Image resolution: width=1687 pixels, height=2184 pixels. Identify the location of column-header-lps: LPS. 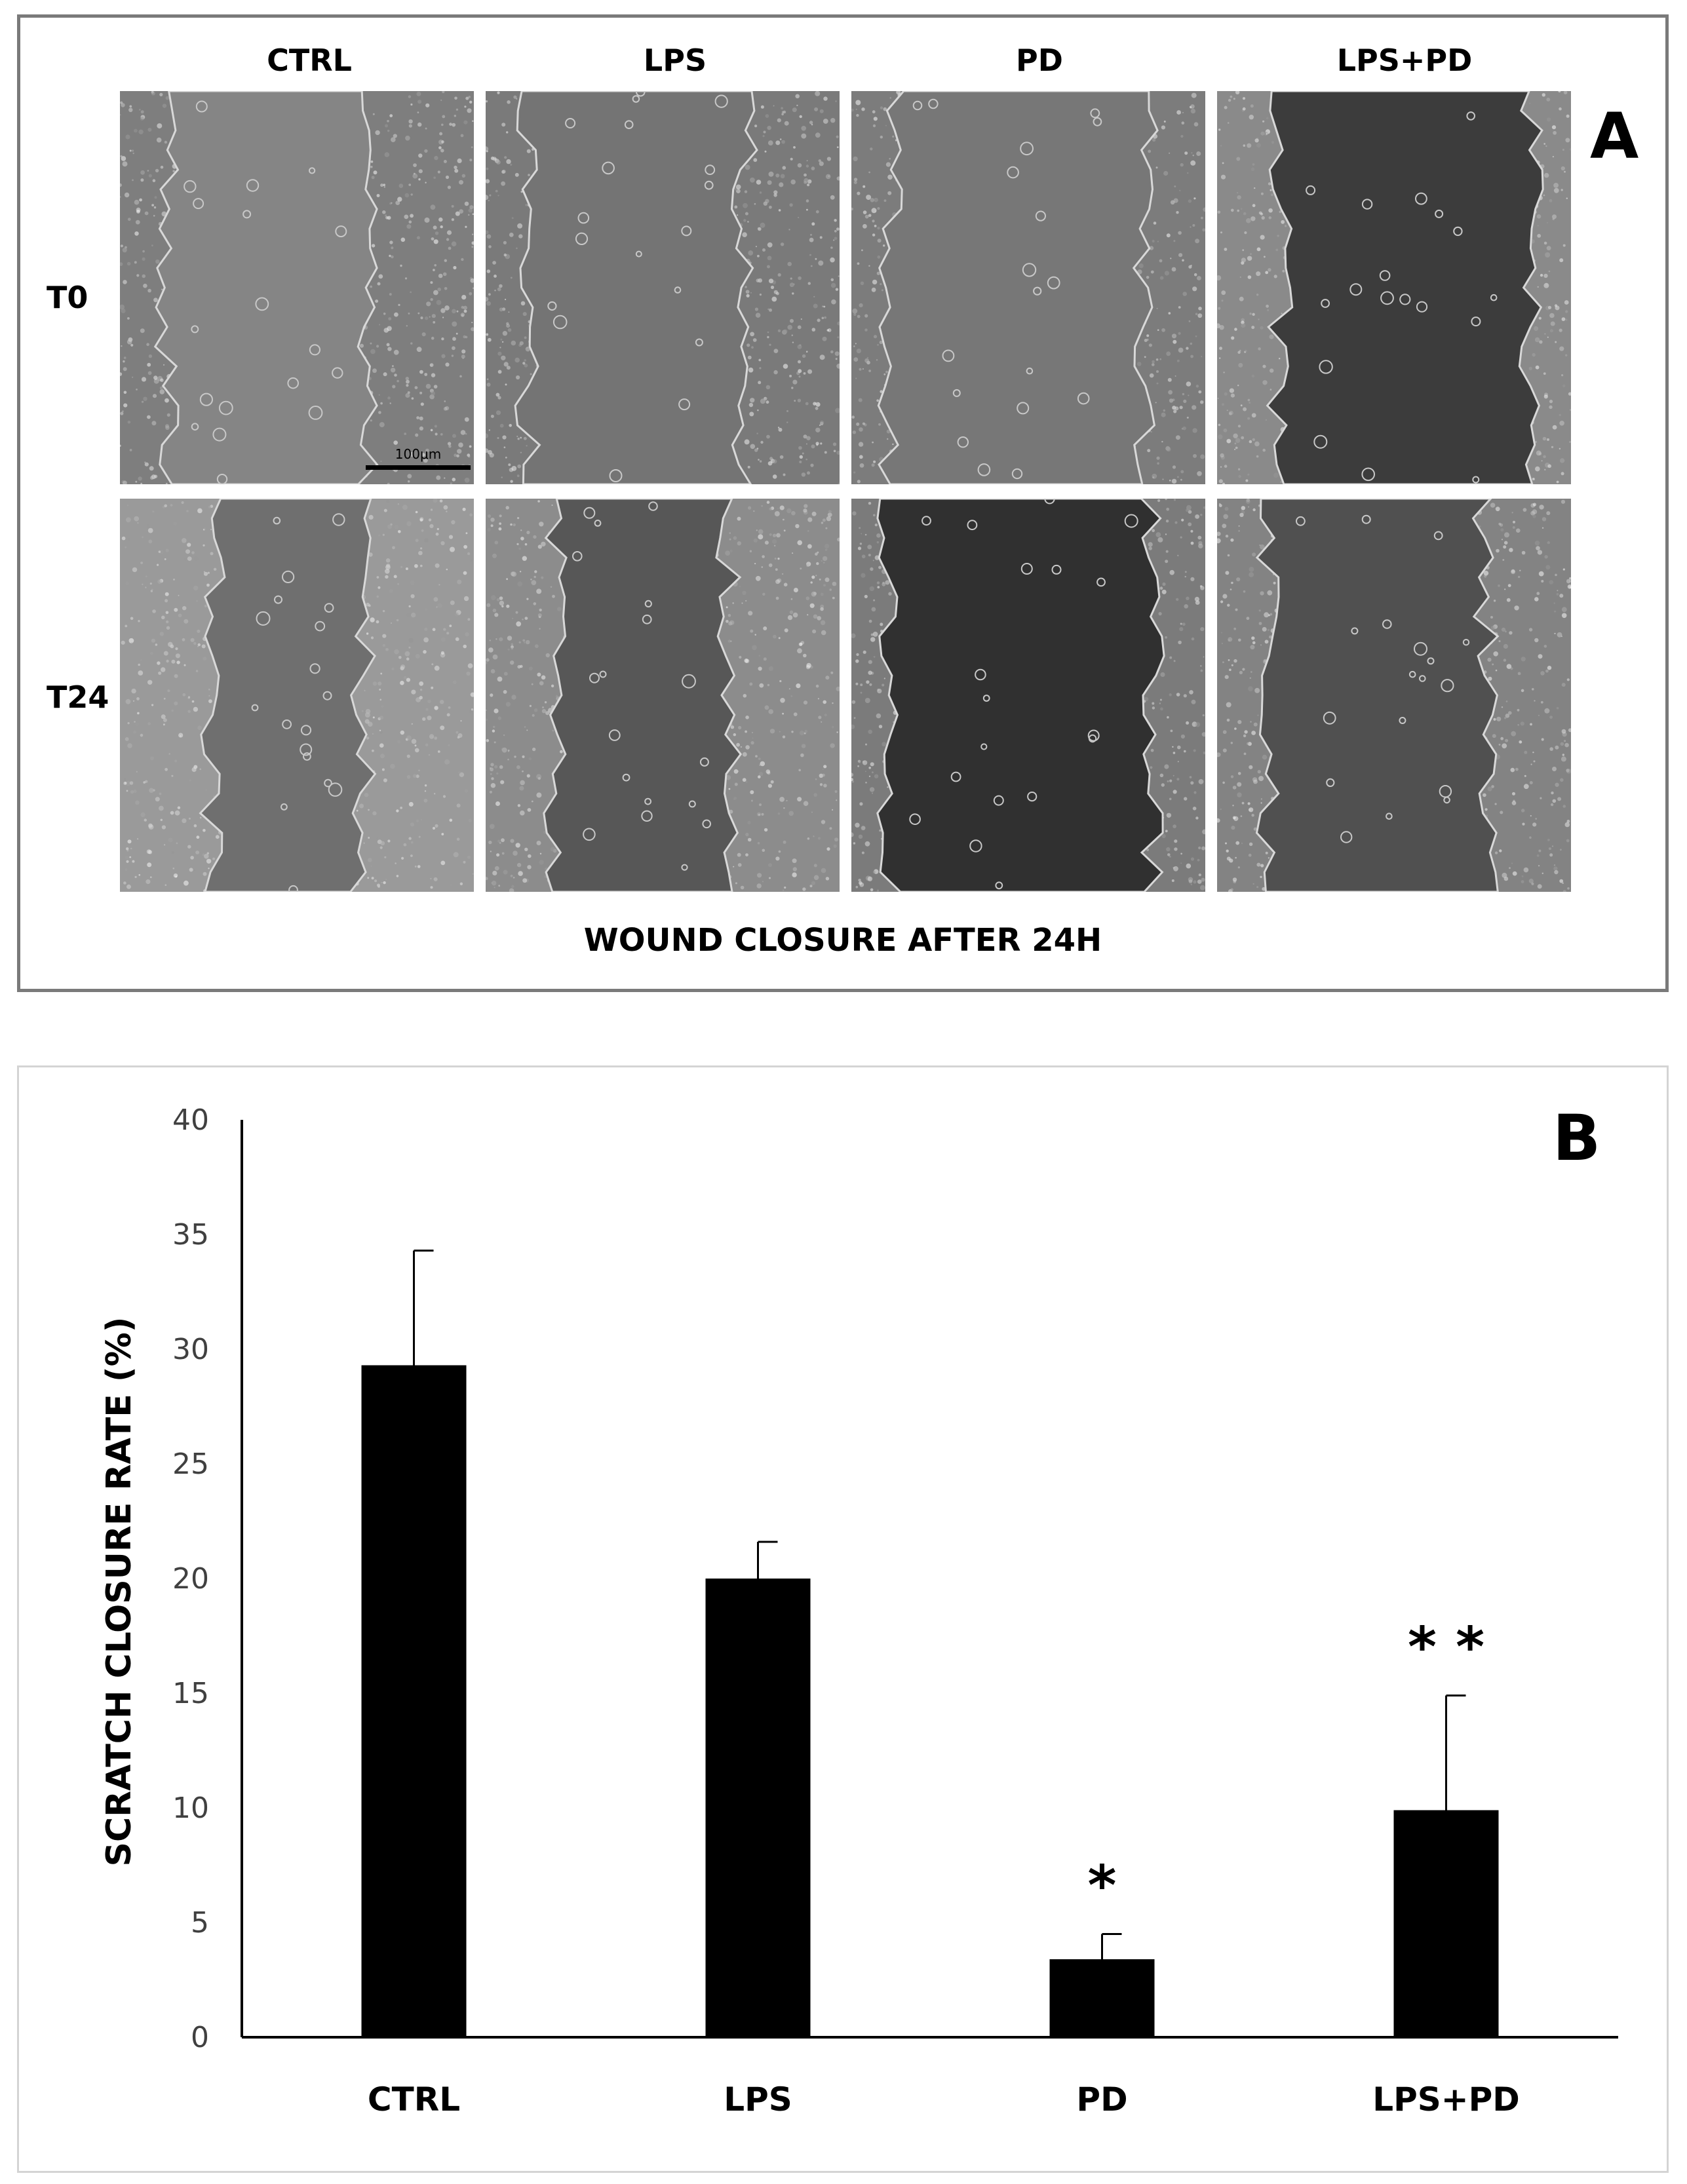
(675, 60).